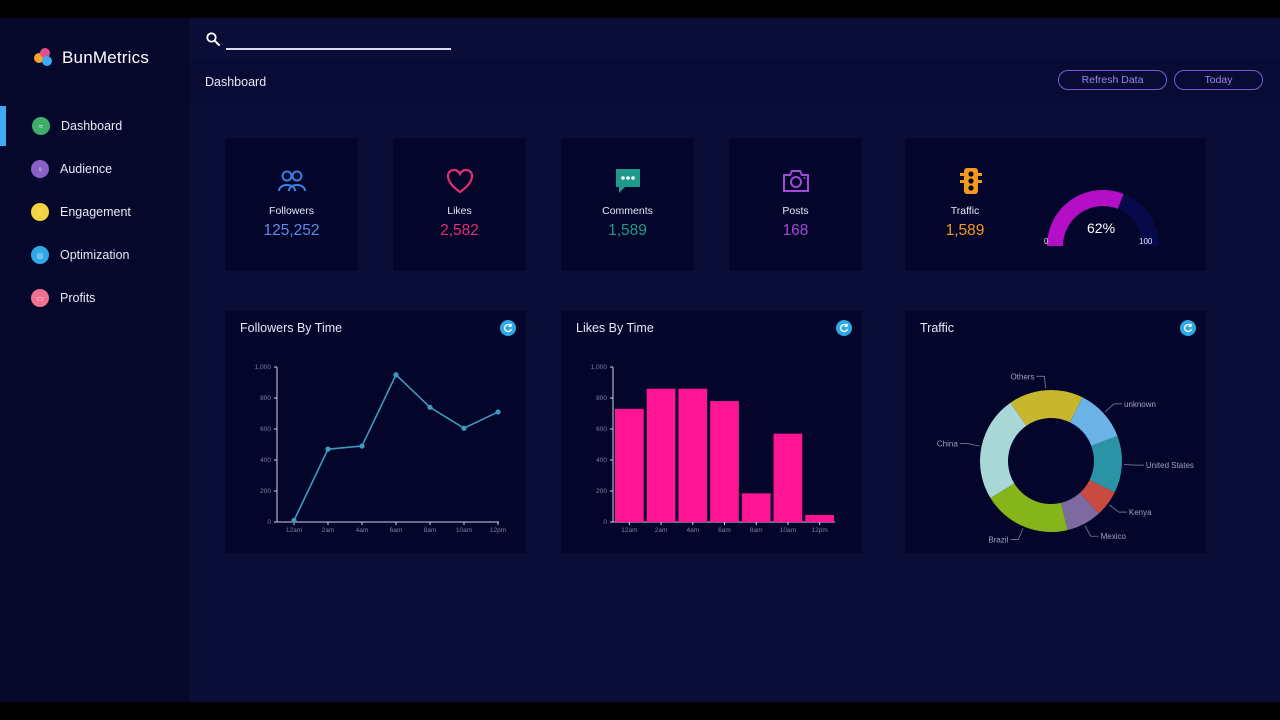 The width and height of the screenshot is (1280, 720). I want to click on gauge-percent: 62%, so click(1101, 228).